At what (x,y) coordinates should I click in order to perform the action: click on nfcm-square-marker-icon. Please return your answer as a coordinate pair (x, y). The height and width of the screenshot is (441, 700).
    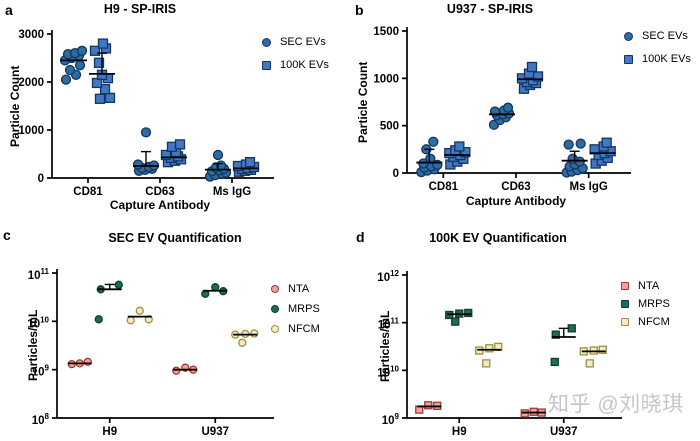
    Looking at the image, I should click on (625, 322).